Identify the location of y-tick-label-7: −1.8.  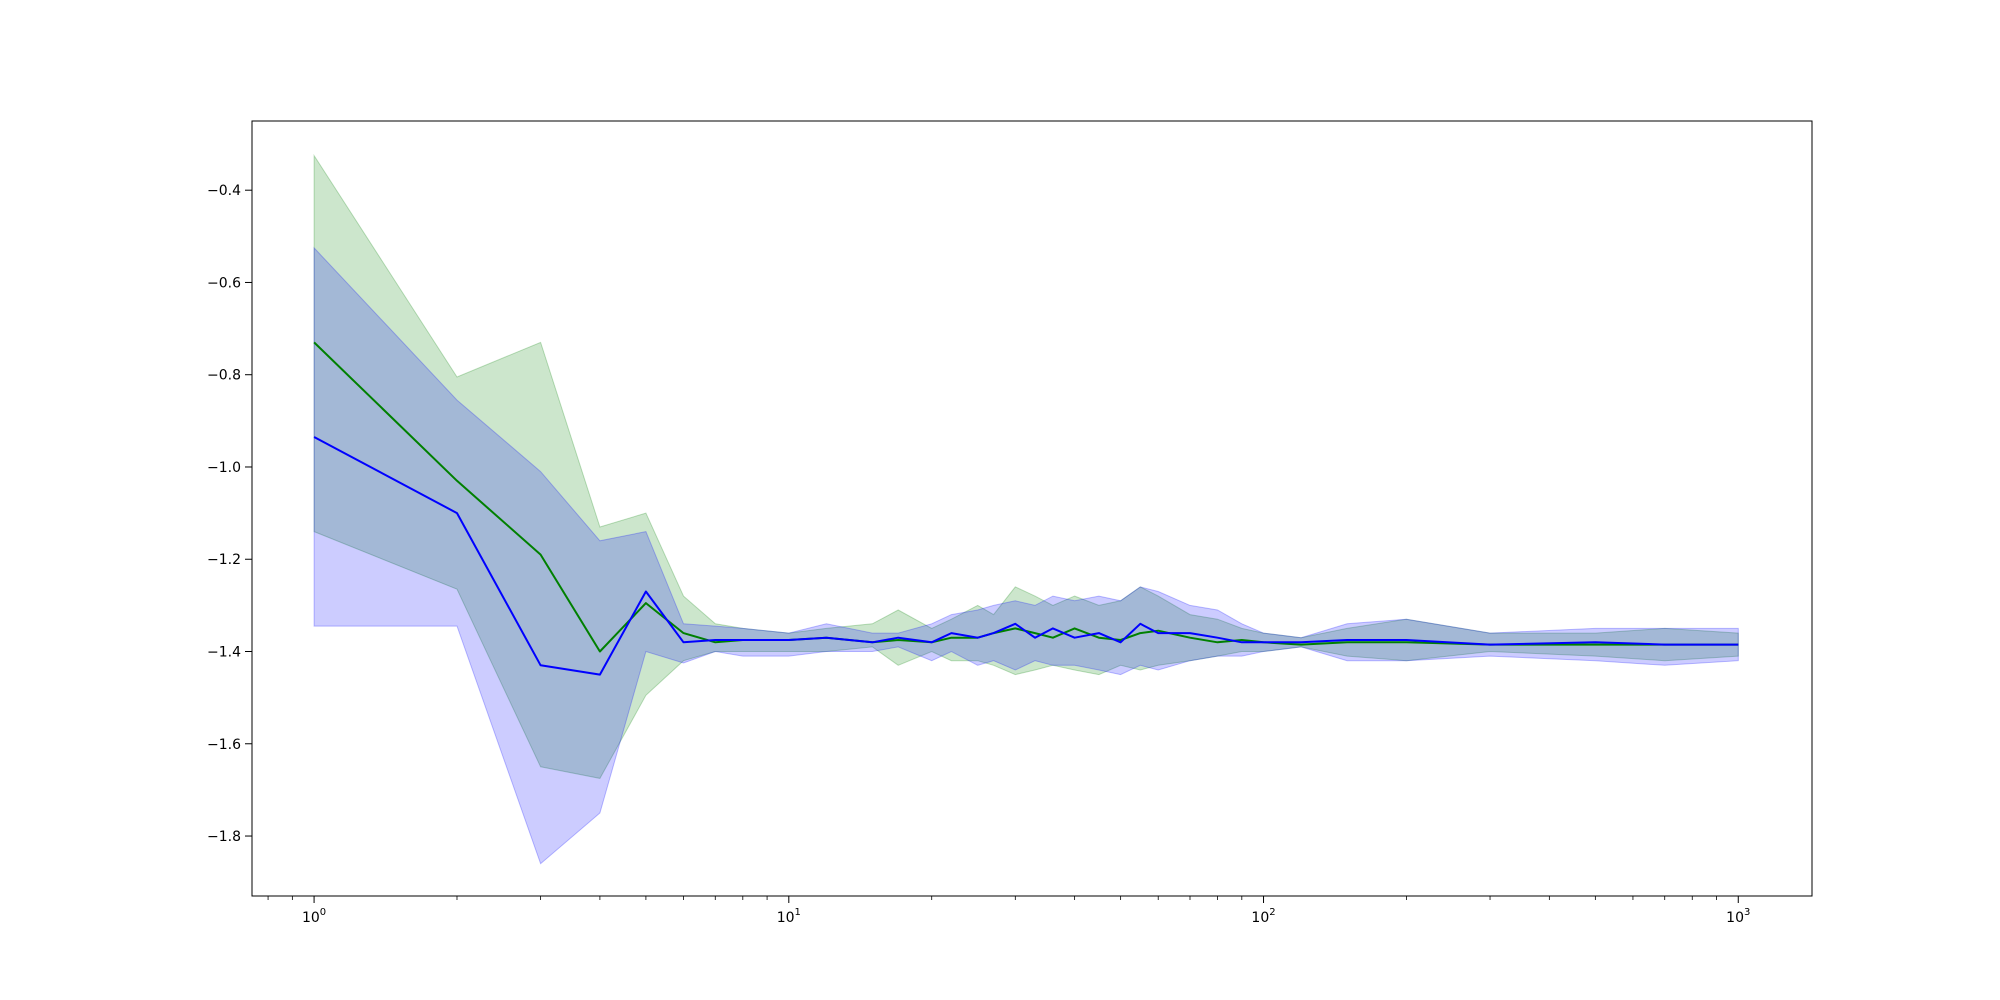
(224, 837).